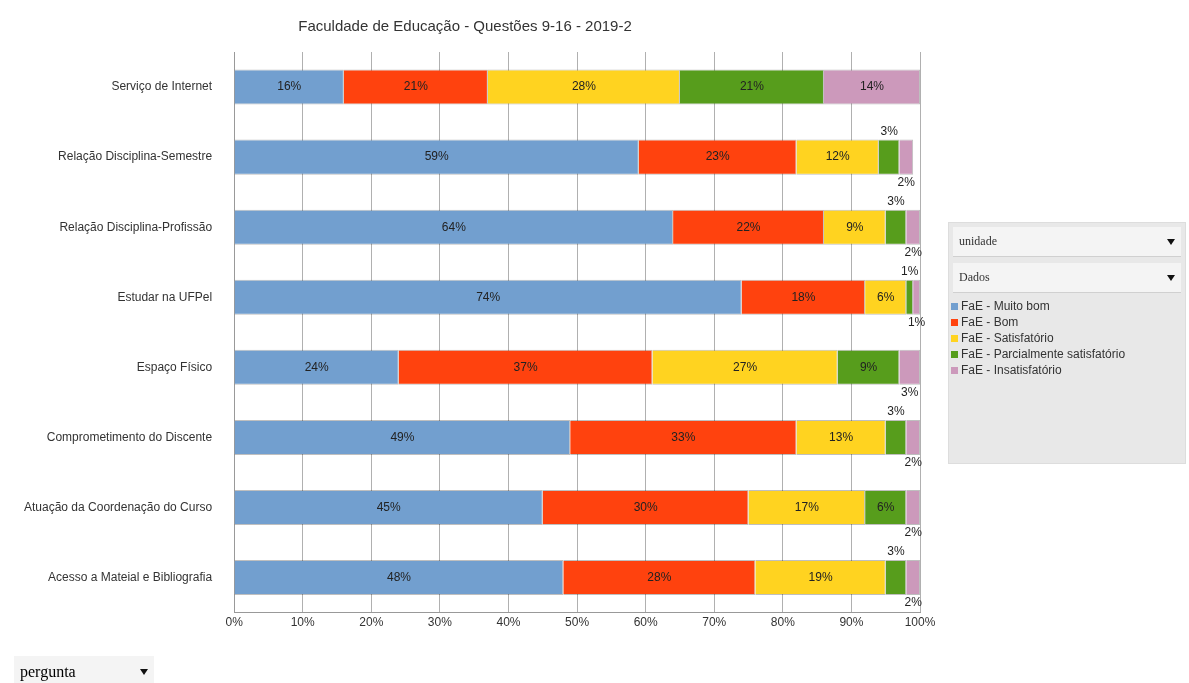 The height and width of the screenshot is (683, 1189). Describe the element at coordinates (135, 156) in the screenshot. I see `y-tick-label: Relação Disciplina-Semestre` at that location.